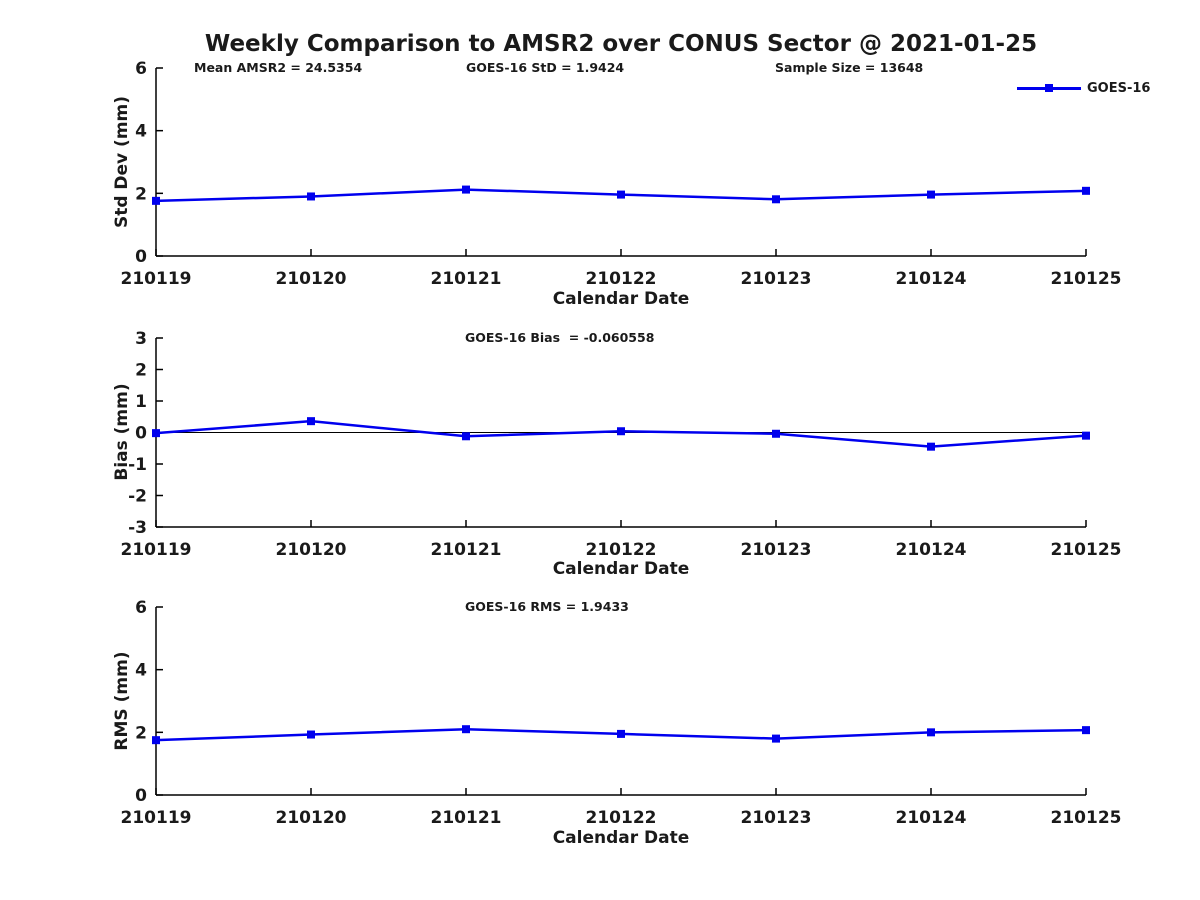 This screenshot has height=900, width=1200. What do you see at coordinates (141, 402) in the screenshot?
I see `svg-text: 1` at bounding box center [141, 402].